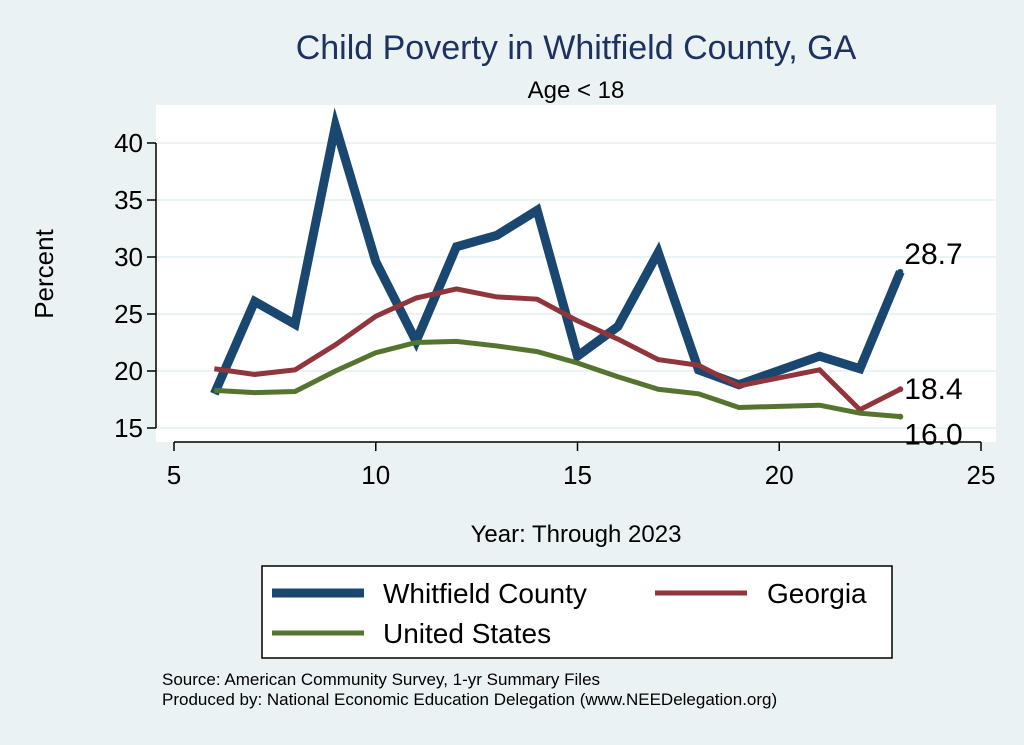 This screenshot has width=1024, height=745. I want to click on y-tick-label-30: 30, so click(128, 257).